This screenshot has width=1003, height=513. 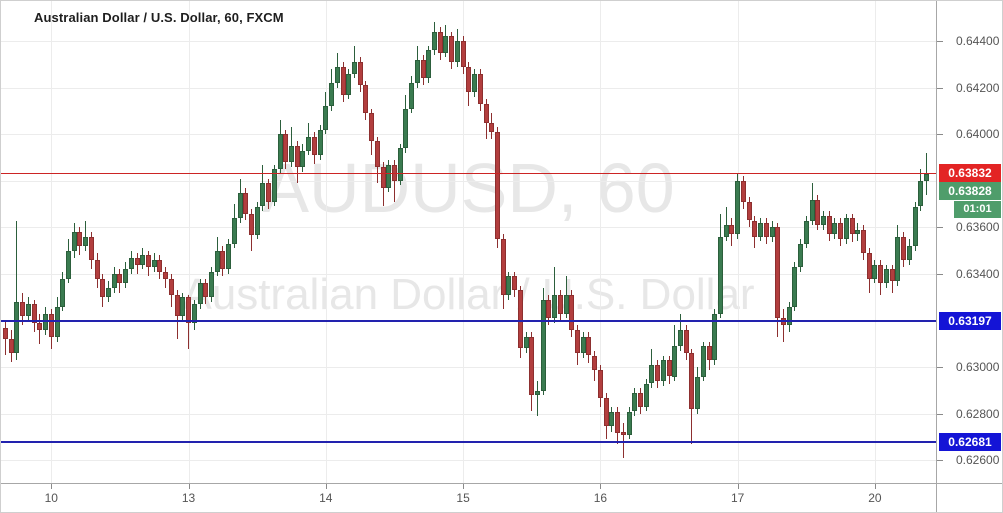 I want to click on time-axis: 10 13 14 15 16 17 20, so click(x=468, y=497).